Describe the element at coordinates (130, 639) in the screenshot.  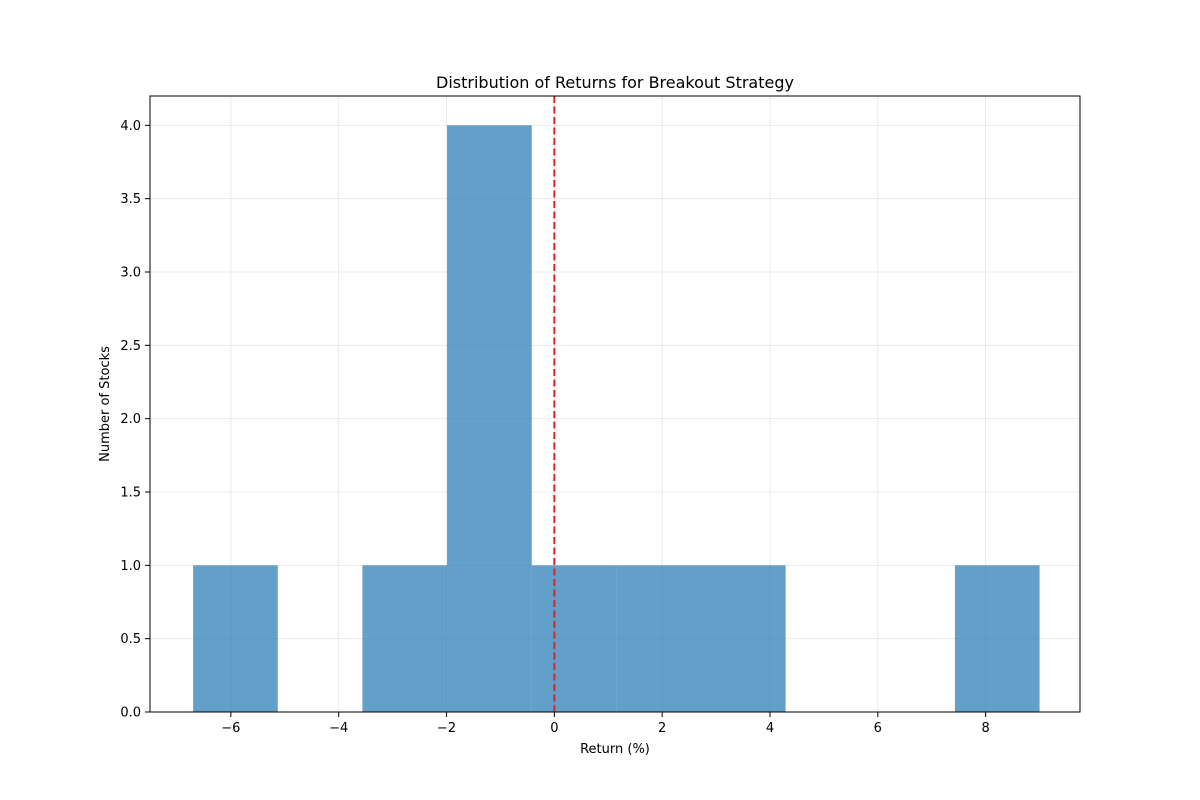
I see `y-tick-label: 0.5` at that location.